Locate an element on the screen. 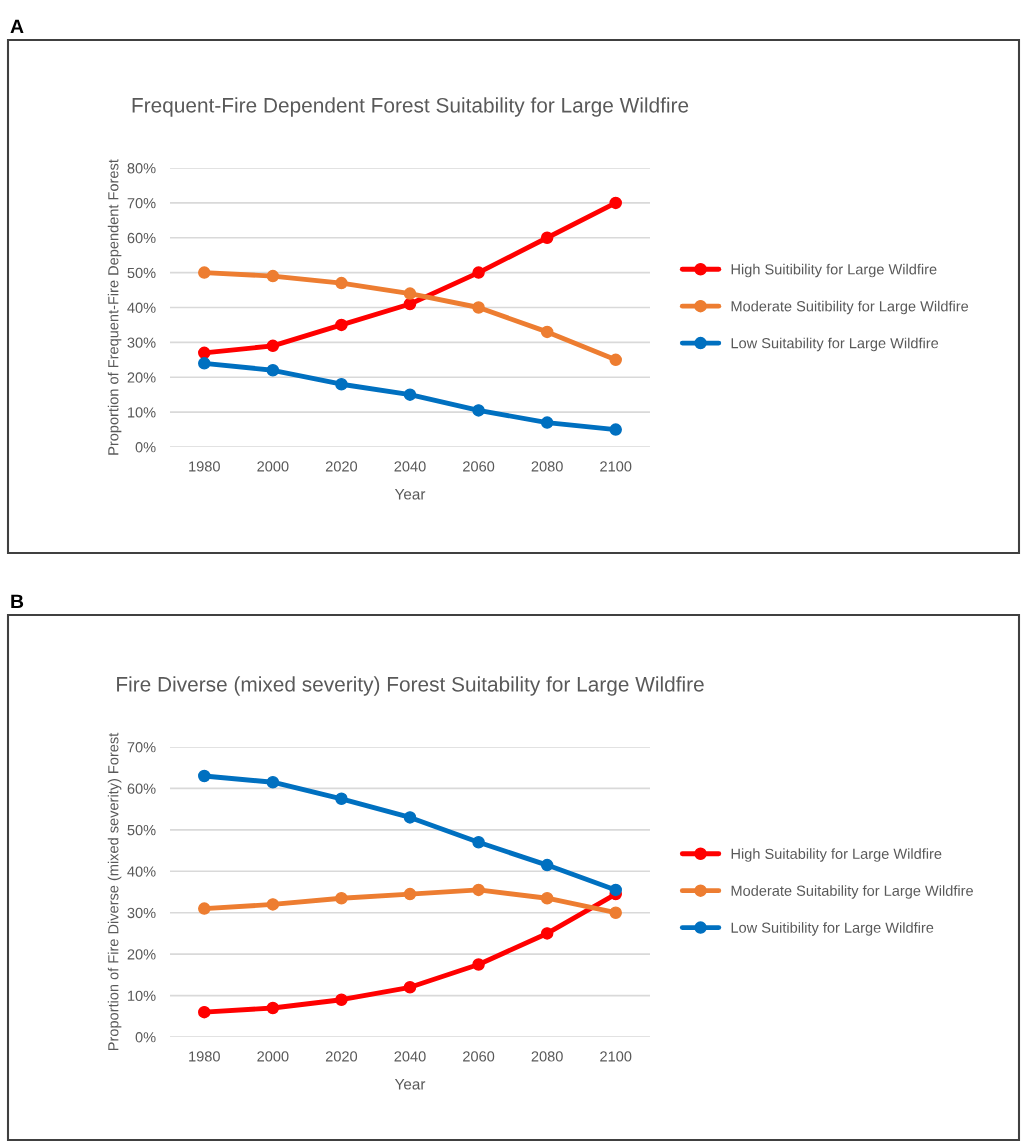 This screenshot has width=1021, height=1145. y-axis-title: Proportion of Frequent-Fire Dependent Forest is located at coordinates (114, 307).